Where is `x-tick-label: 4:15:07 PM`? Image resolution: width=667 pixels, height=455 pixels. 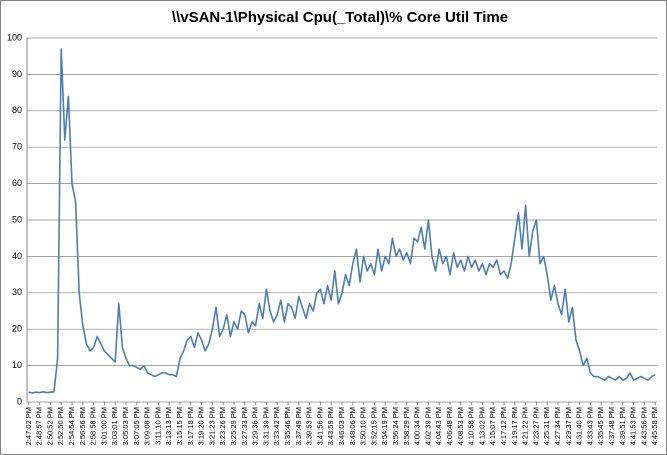
x-tick-label: 4:15:07 PM is located at coordinates (492, 426).